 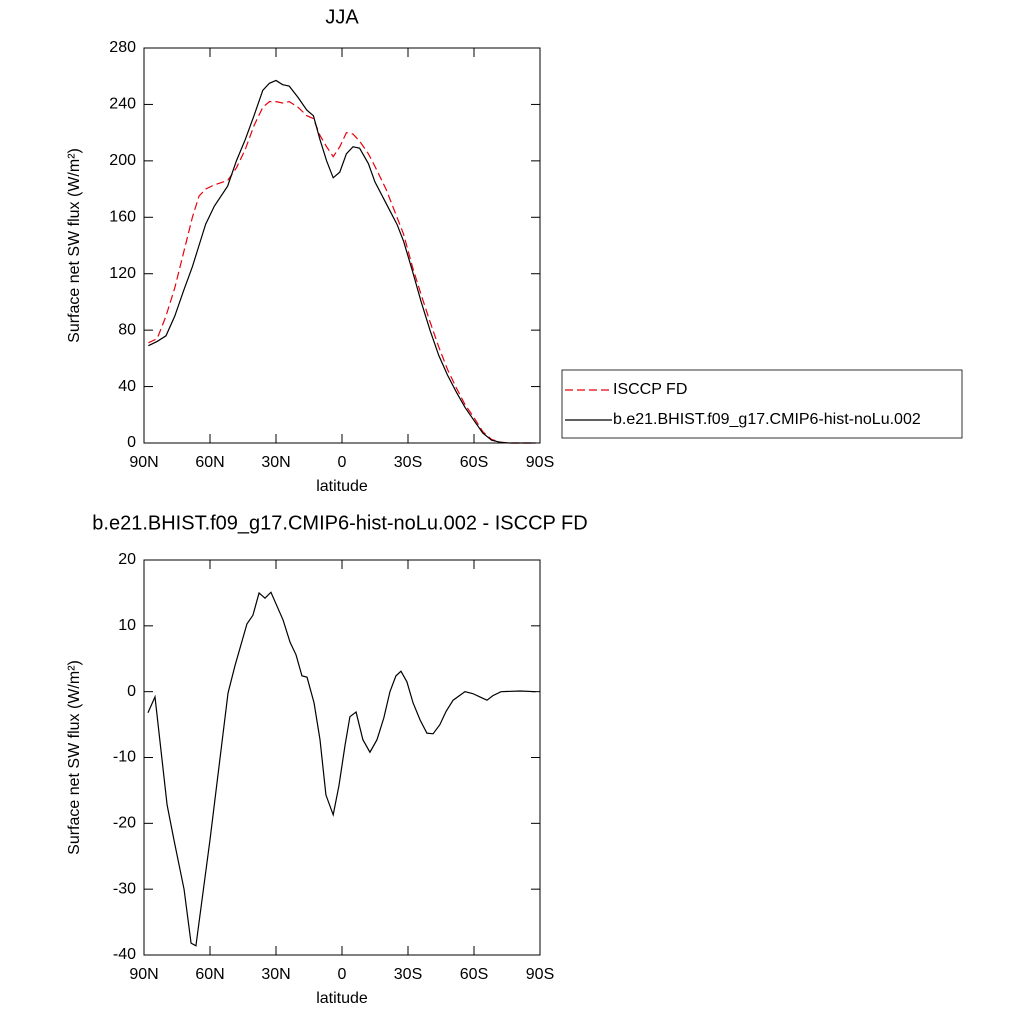 What do you see at coordinates (767, 419) in the screenshot?
I see `legend-label: b.e21.BHIST.f09_g17.CMIP6-hist-noLu.002` at bounding box center [767, 419].